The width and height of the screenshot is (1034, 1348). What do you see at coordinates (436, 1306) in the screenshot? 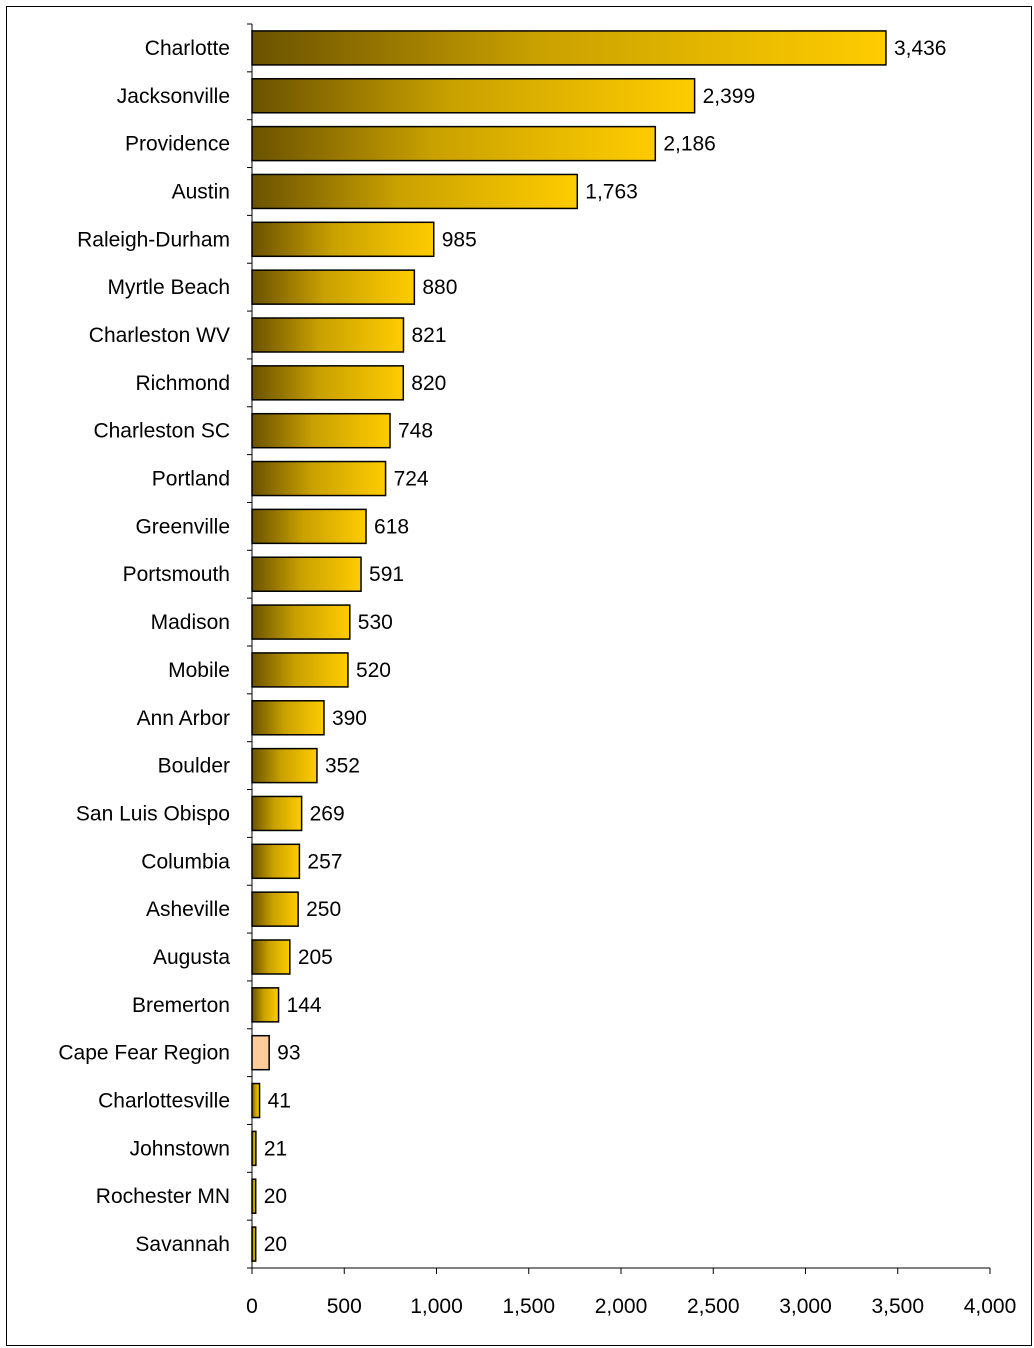
I see `x-tick-label: 1,000` at bounding box center [436, 1306].